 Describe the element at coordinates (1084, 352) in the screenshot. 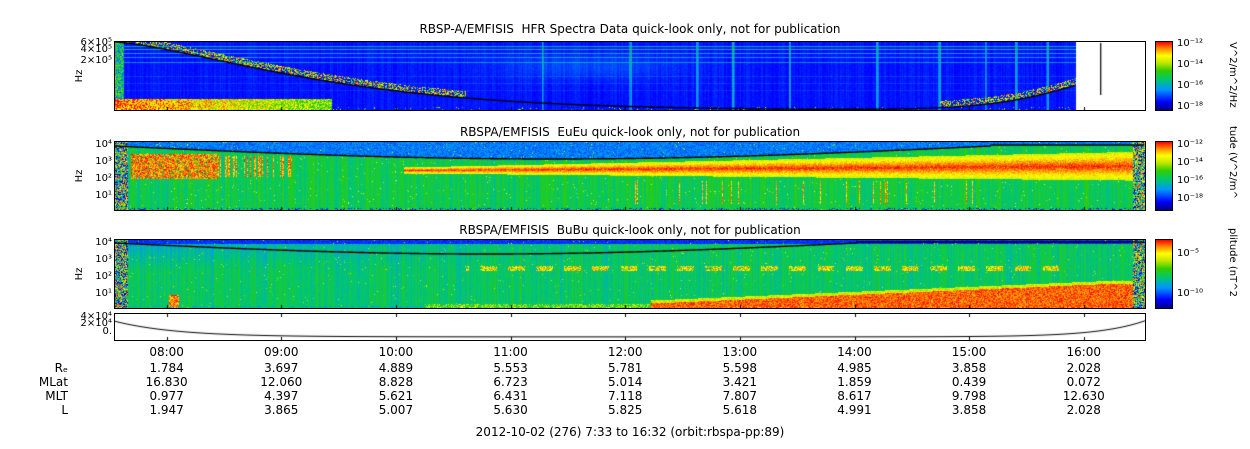

I see `time-tick-label: 16:00` at that location.